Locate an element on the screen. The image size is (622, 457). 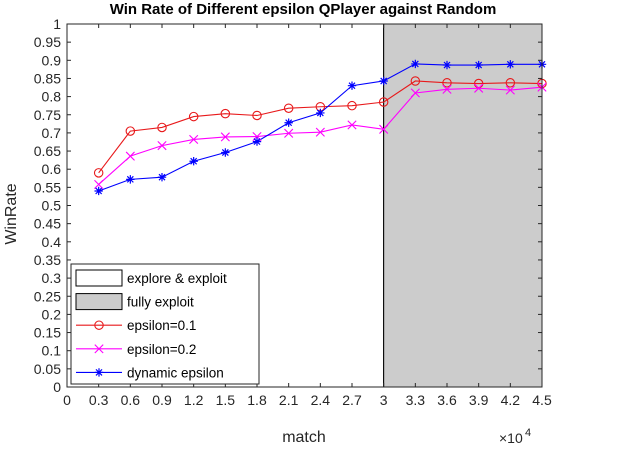
x-axis-label: match is located at coordinates (304, 437).